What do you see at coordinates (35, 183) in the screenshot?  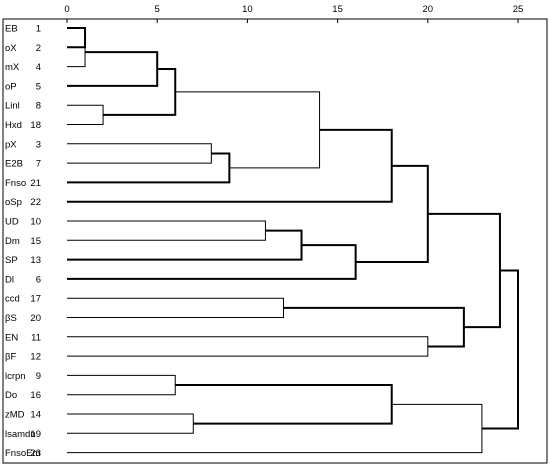 I see `leaf-case-number: 21` at bounding box center [35, 183].